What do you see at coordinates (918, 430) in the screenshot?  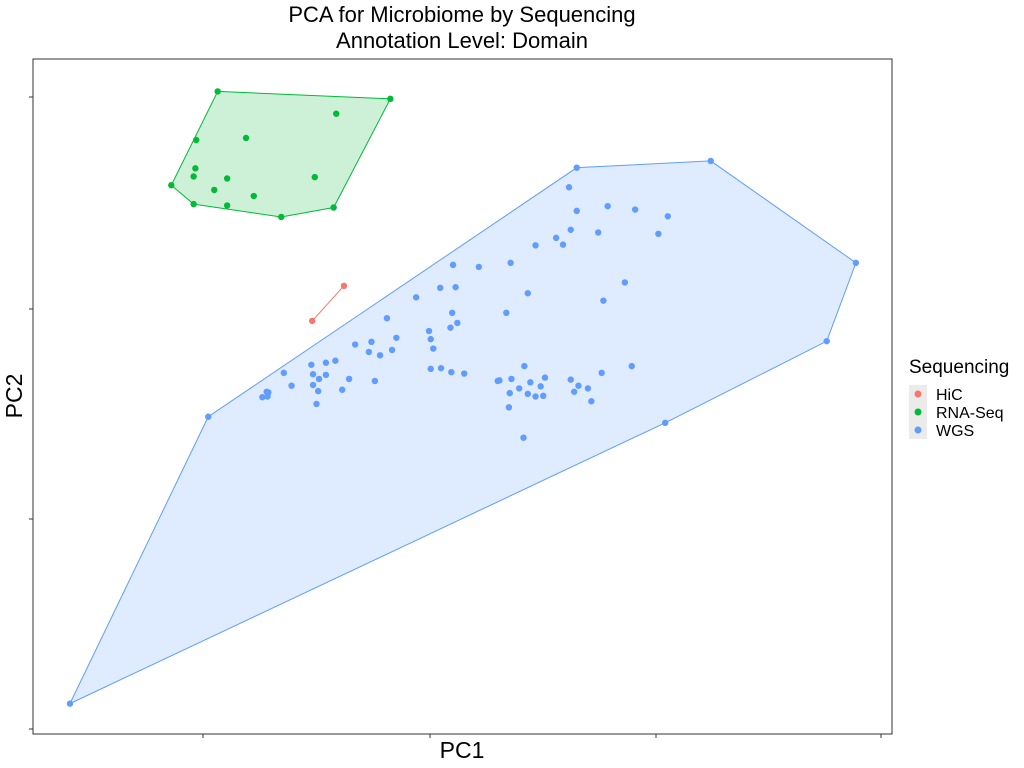 I see `legend-key-wgs` at bounding box center [918, 430].